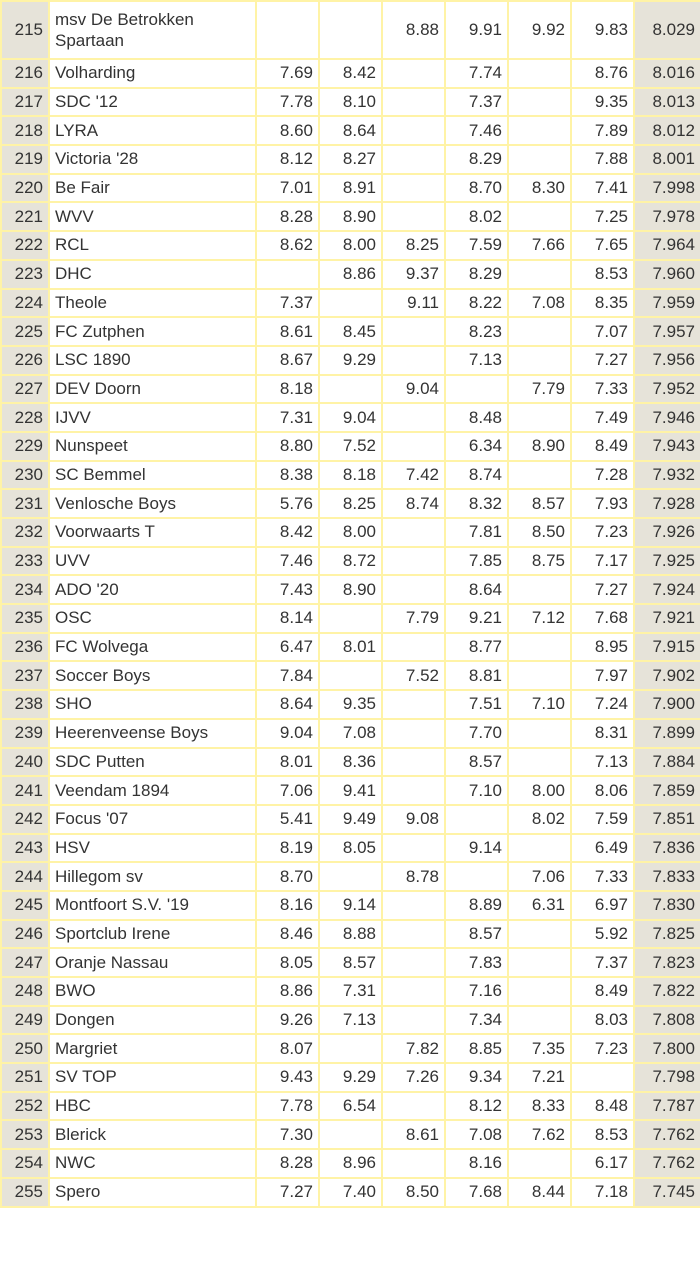 This screenshot has width=700, height=1280. Describe the element at coordinates (539, 503) in the screenshot. I see `score-cell: 8.57` at that location.